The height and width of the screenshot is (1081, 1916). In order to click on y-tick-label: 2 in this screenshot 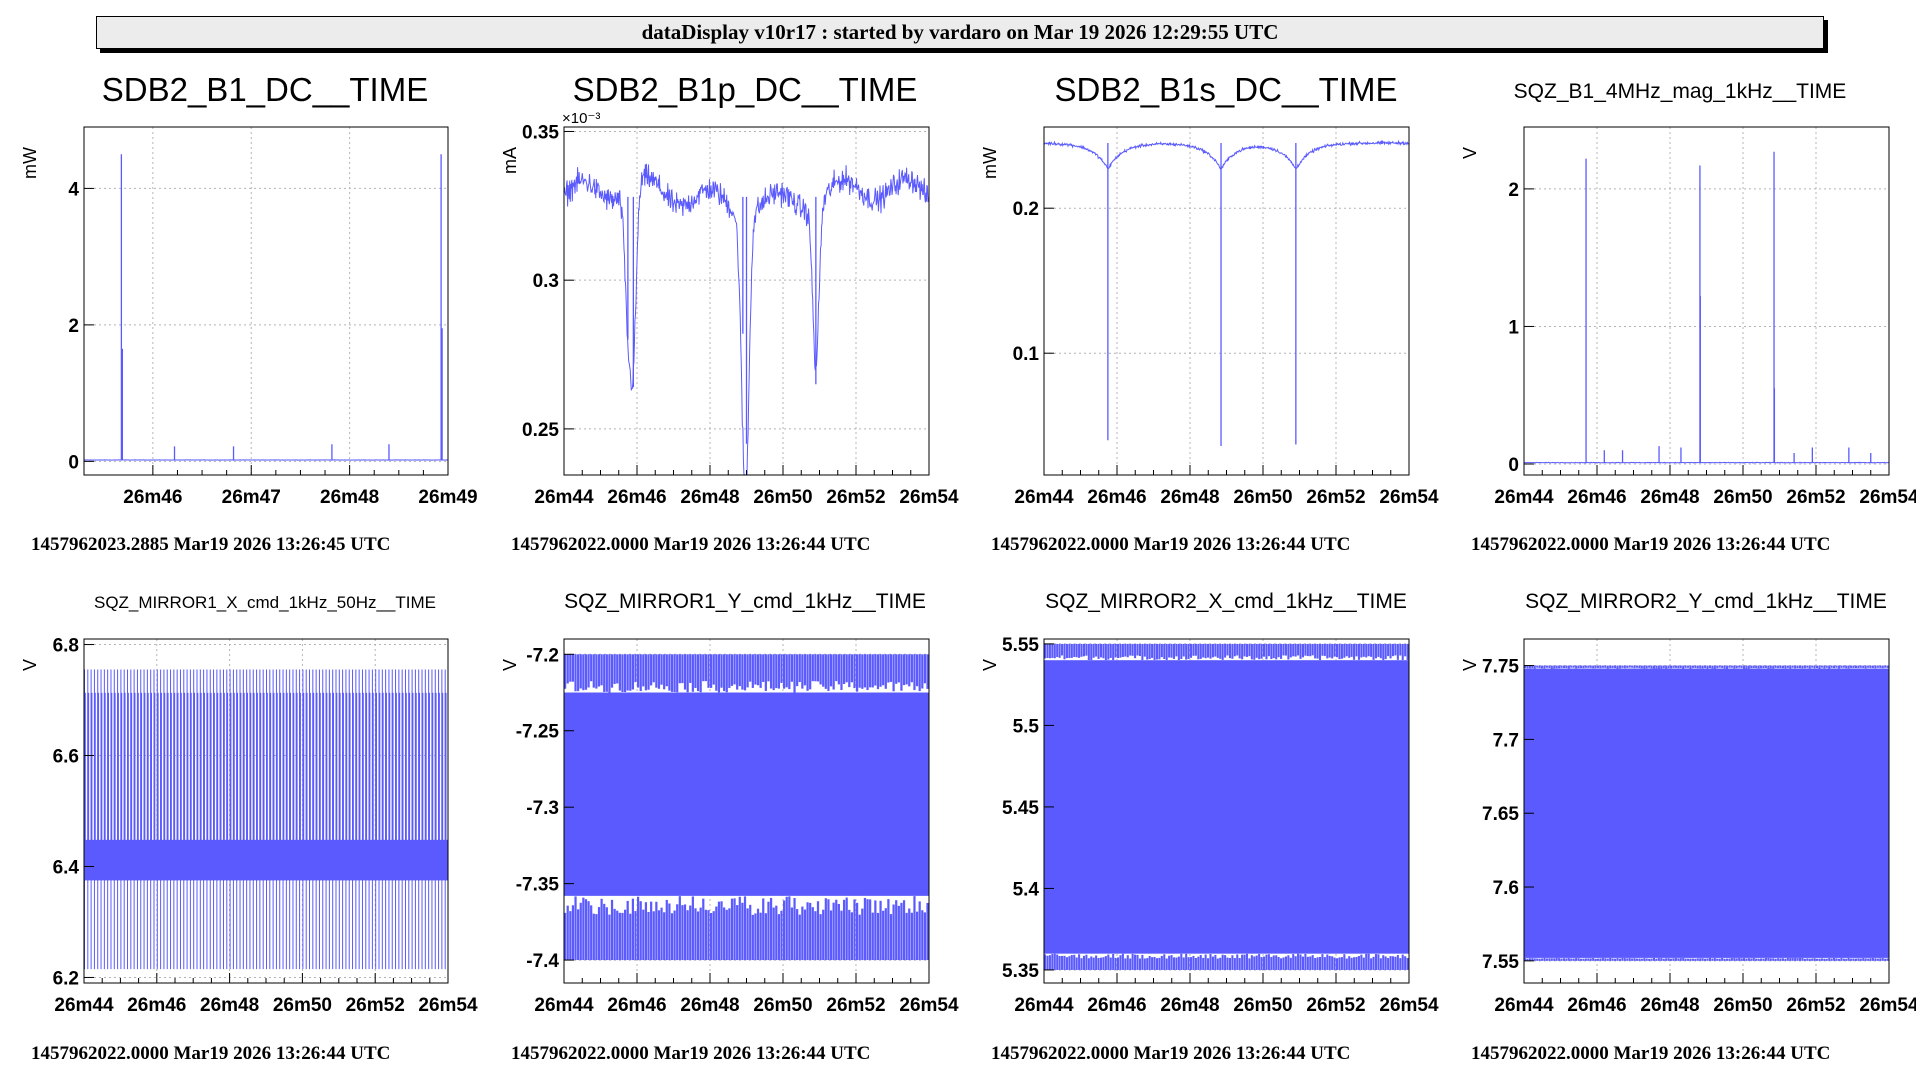, I will do `click(1513, 190)`.